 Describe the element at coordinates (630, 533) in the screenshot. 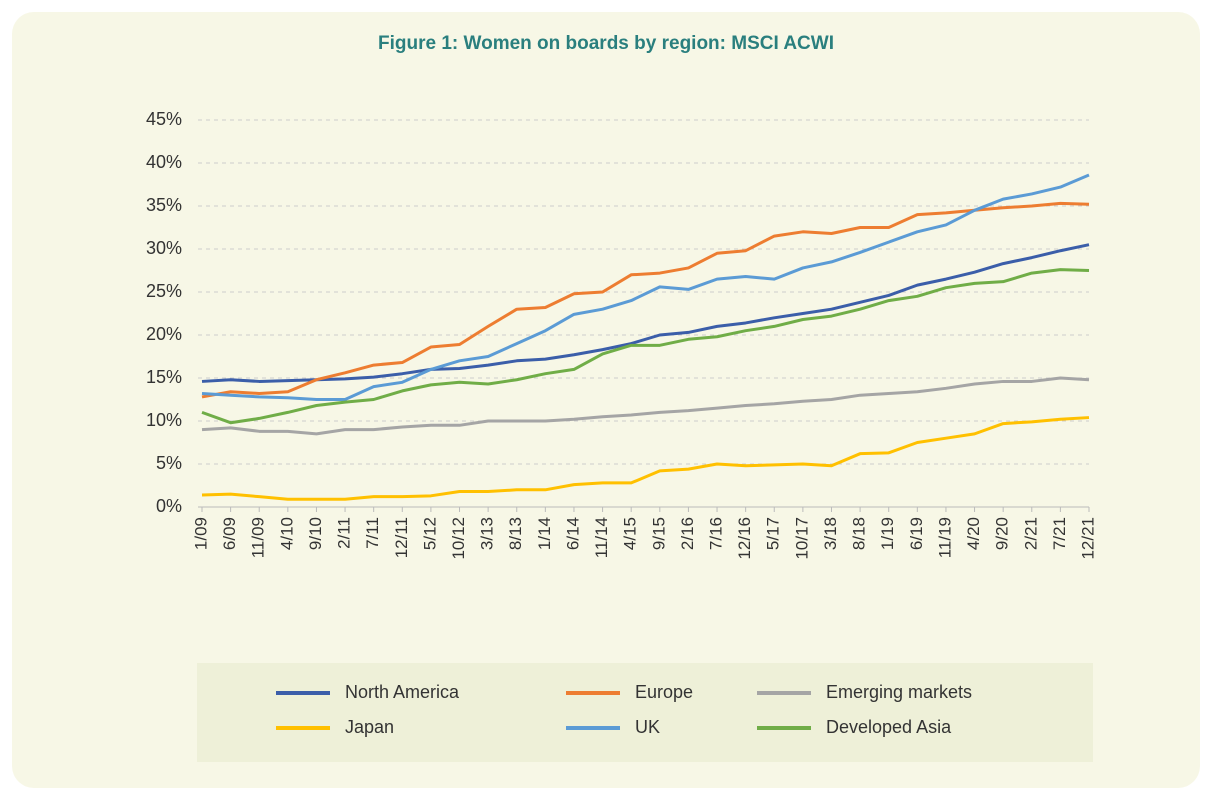

I see `x-tick-label: 4/15` at that location.